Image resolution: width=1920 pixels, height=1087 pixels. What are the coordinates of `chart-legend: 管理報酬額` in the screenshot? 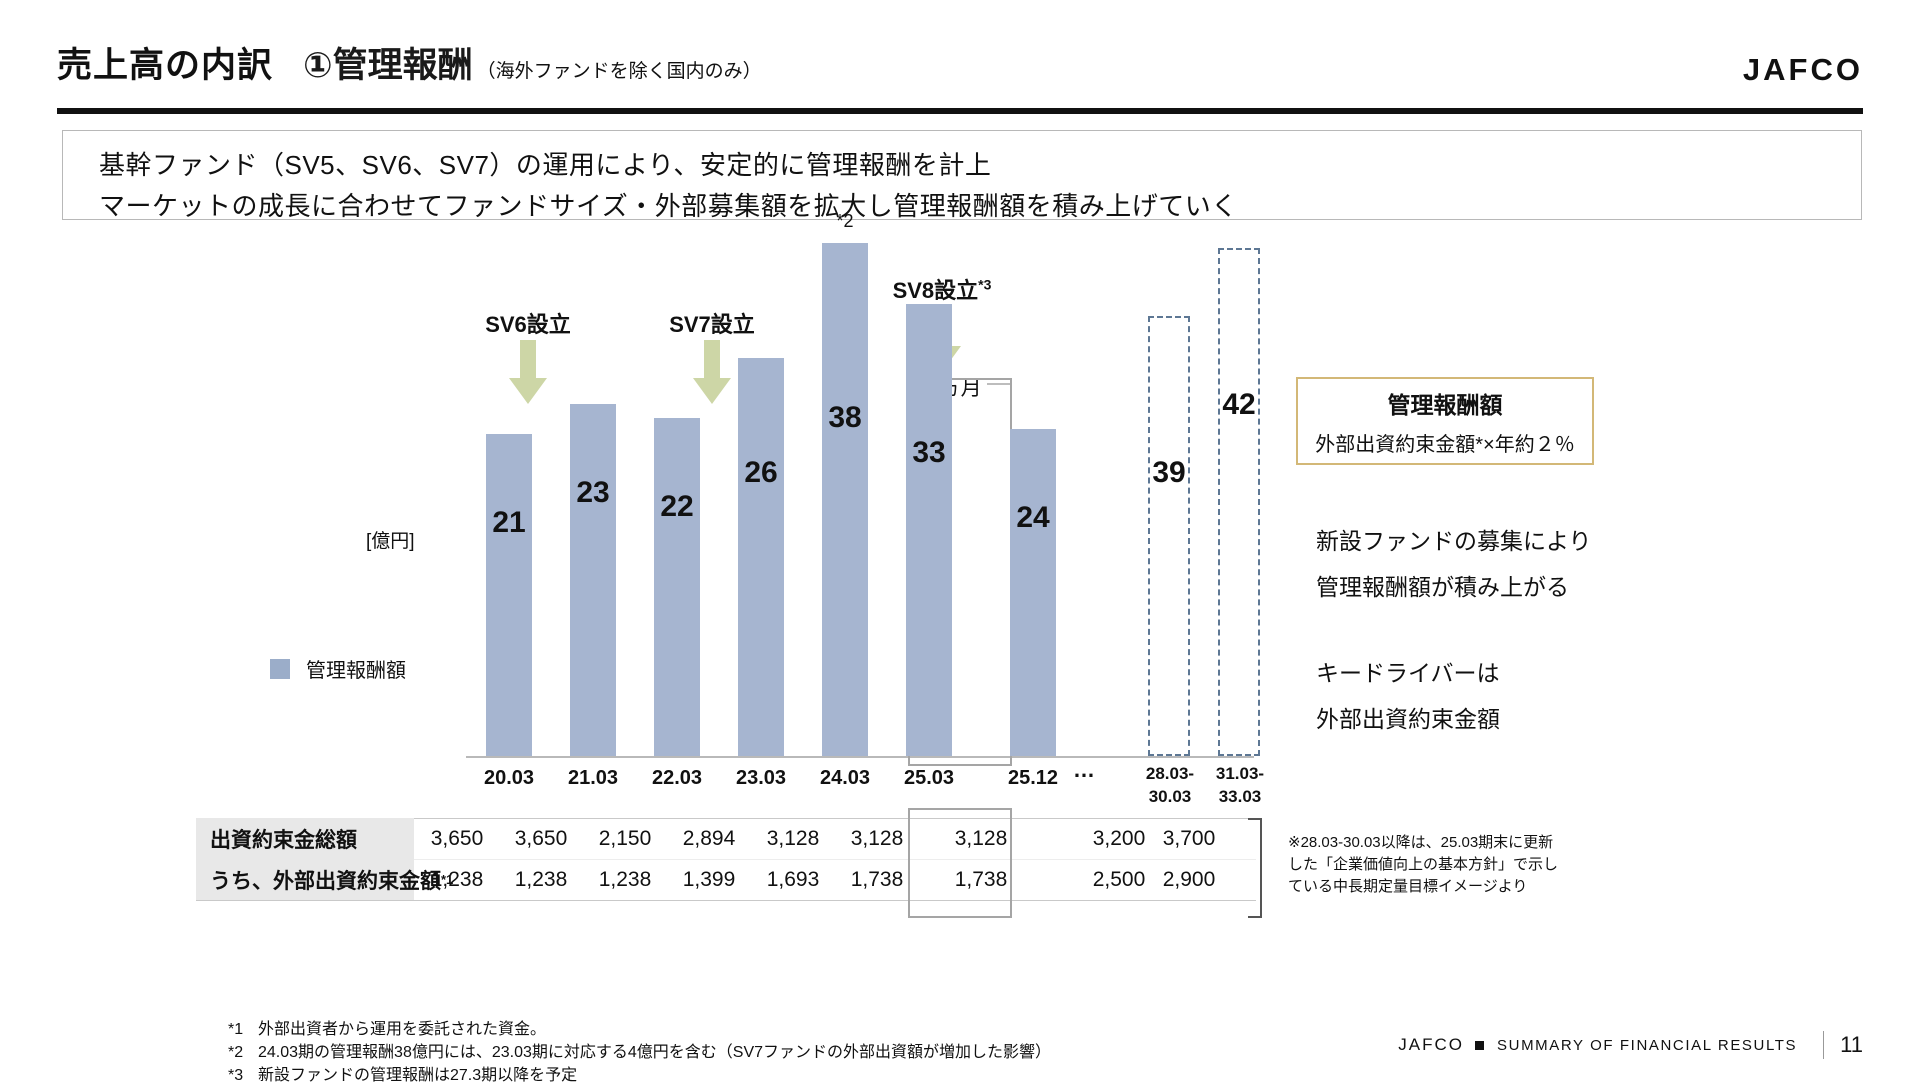 It's located at (338, 668).